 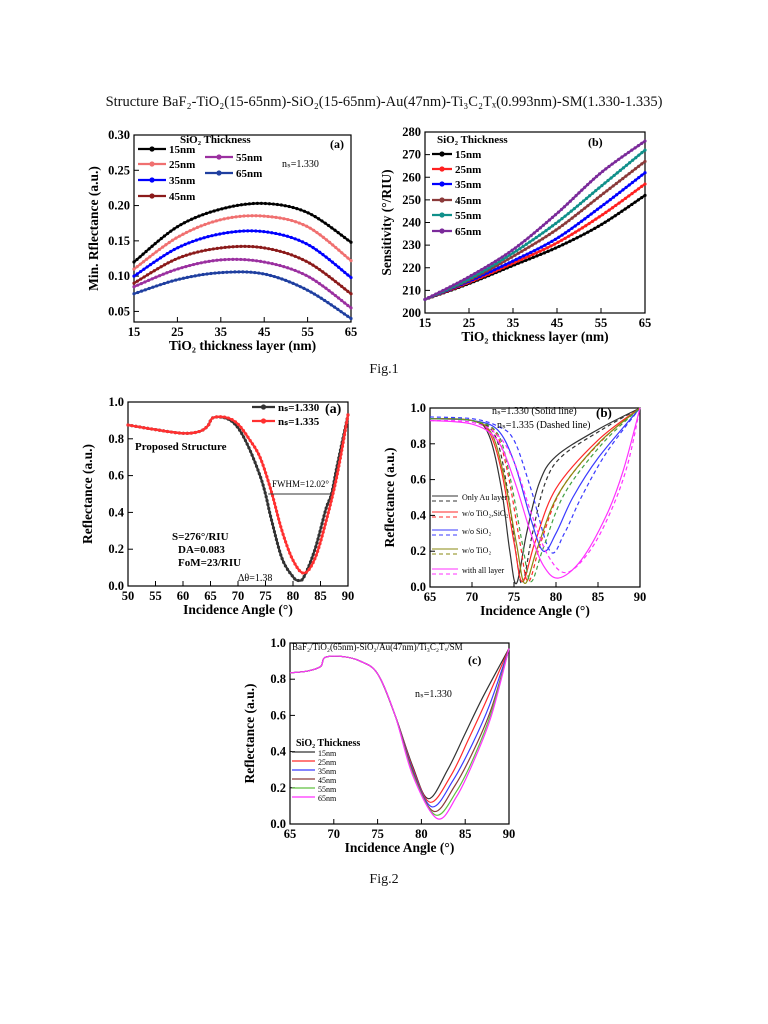 What do you see at coordinates (116, 402) in the screenshot?
I see `y-tick-label: 1.0` at bounding box center [116, 402].